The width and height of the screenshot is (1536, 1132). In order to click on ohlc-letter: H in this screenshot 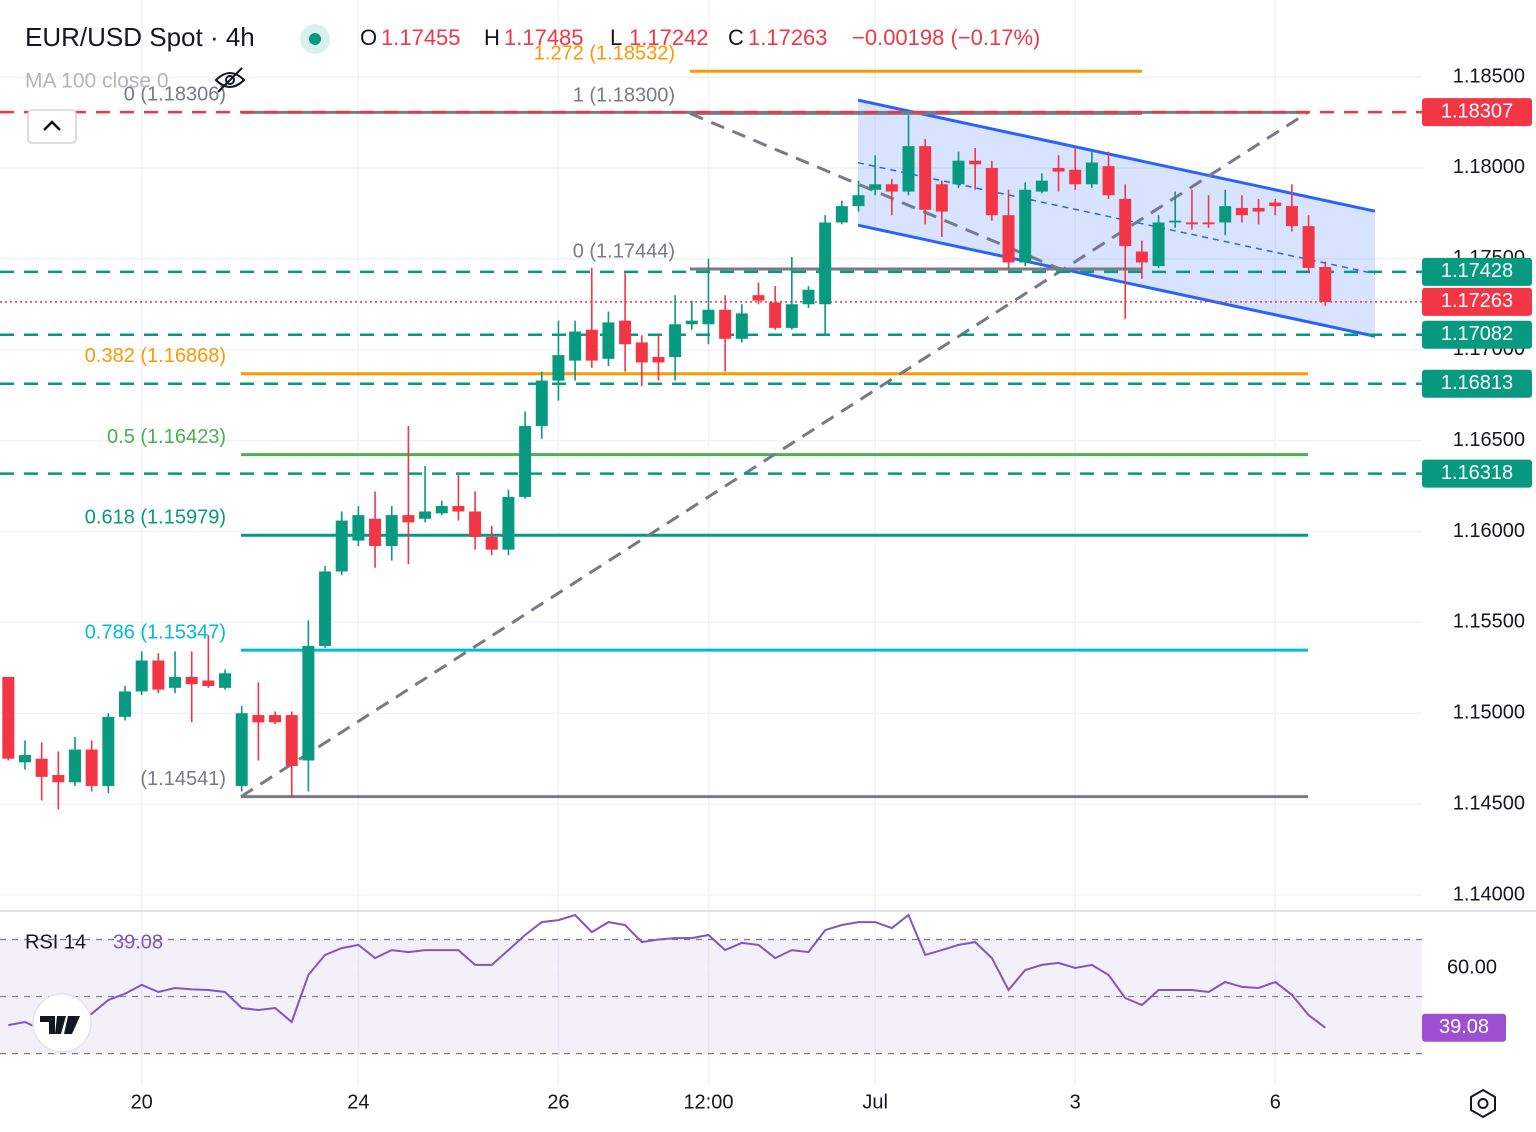, I will do `click(492, 37)`.